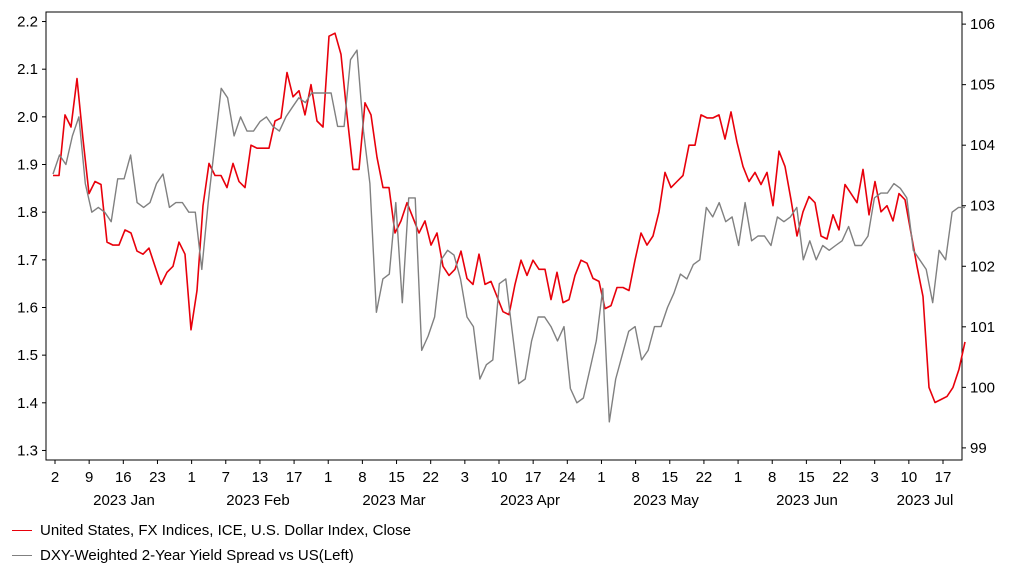 The image size is (1022, 585). What do you see at coordinates (27, 165) in the screenshot?
I see `left-tick-label: 1.9` at bounding box center [27, 165].